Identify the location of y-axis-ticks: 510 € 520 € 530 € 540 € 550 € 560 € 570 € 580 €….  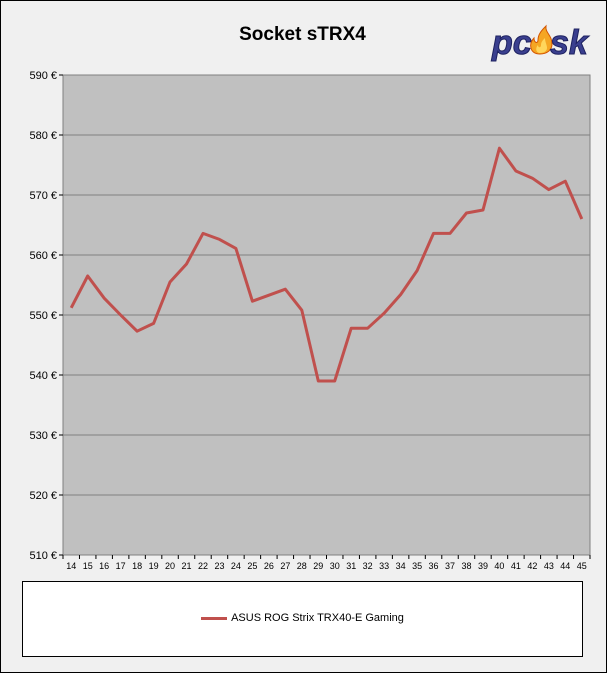
(46, 316).